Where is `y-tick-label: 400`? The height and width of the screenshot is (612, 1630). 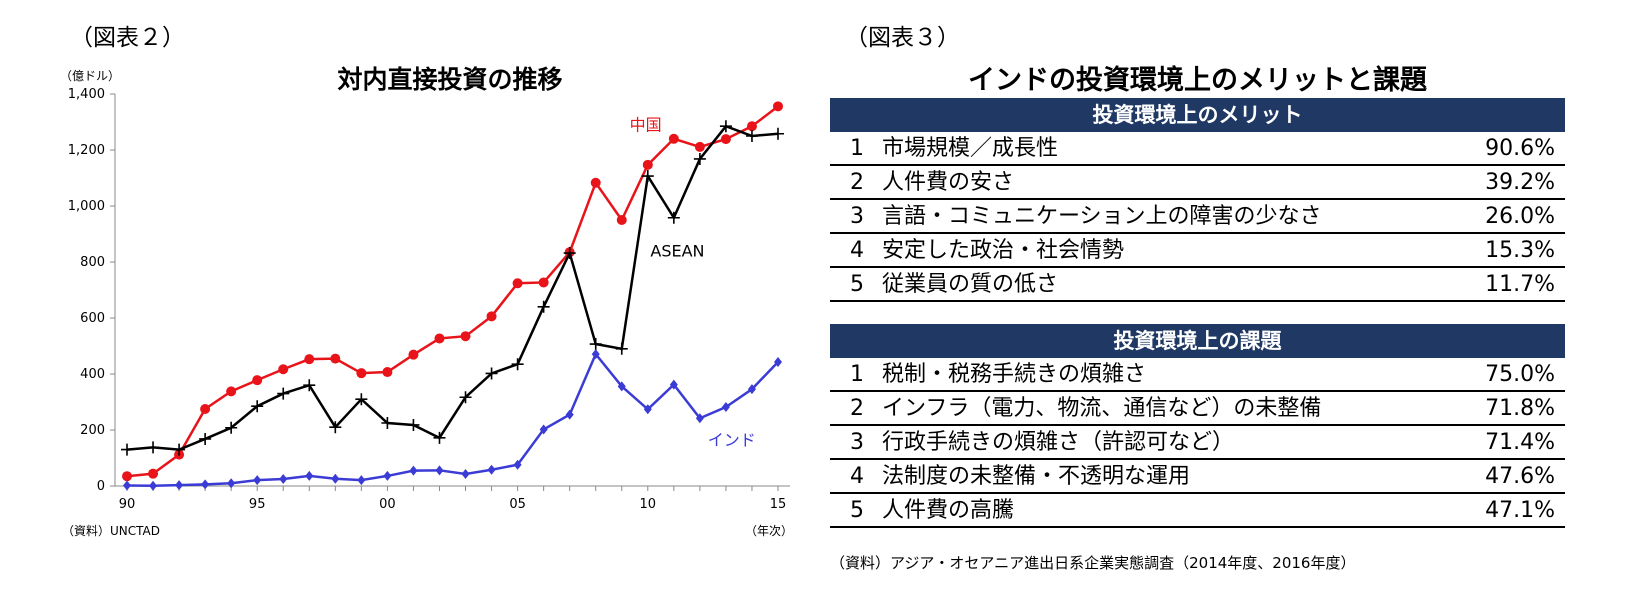 y-tick-label: 400 is located at coordinates (92, 374).